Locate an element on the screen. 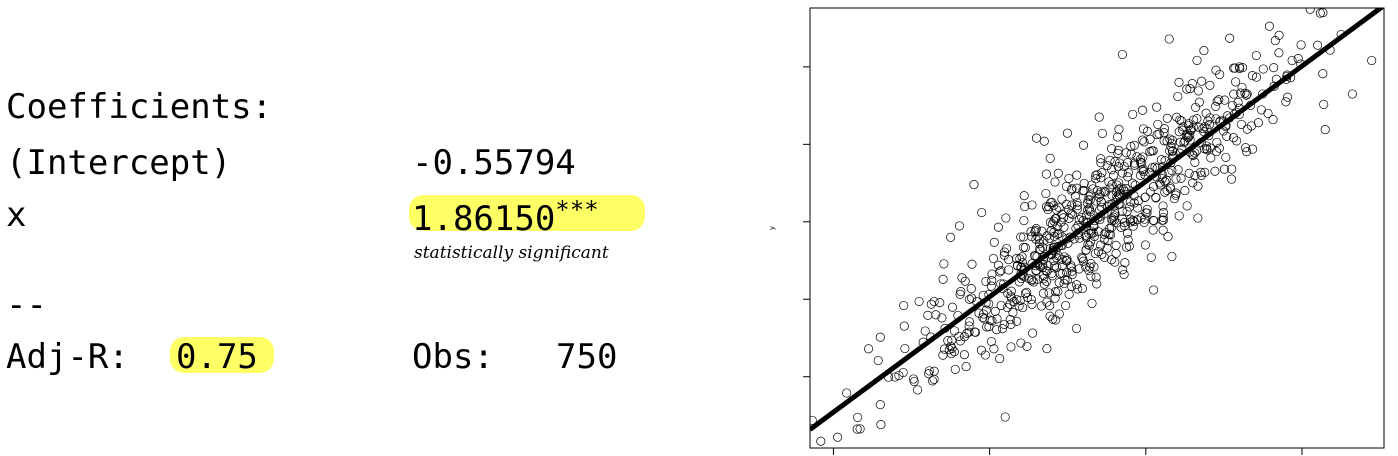  x-coefficient: 1.86150*** is located at coordinates (505, 217).